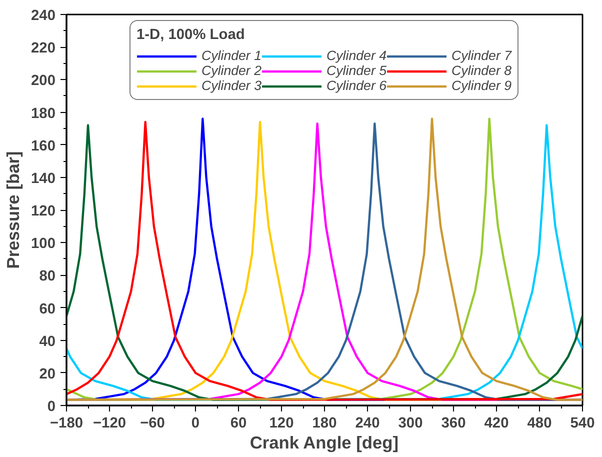 This screenshot has width=602, height=457. Describe the element at coordinates (47, 374) in the screenshot. I see `y-tick-label: 20` at that location.